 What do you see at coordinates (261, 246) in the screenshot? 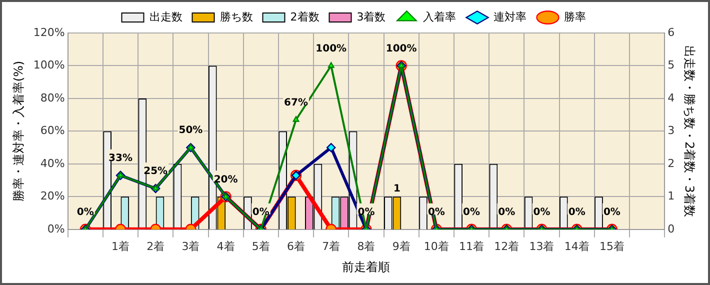
I see `x-tick-label: 5着` at bounding box center [261, 246].